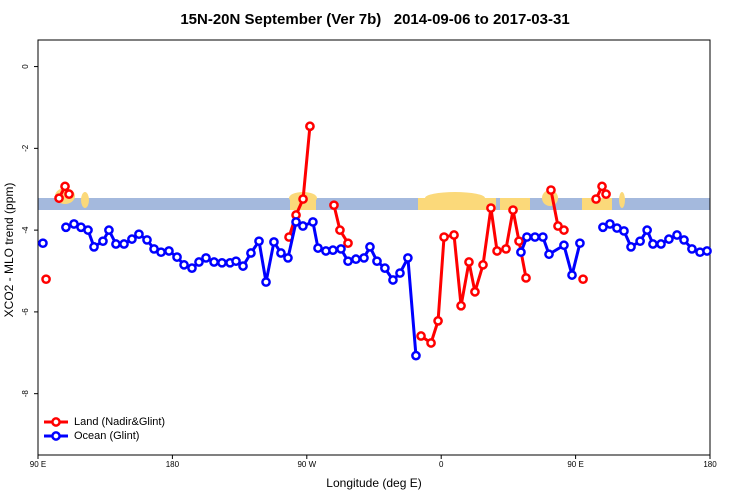 Image resolution: width=750 pixels, height=500 pixels. What do you see at coordinates (441, 464) in the screenshot?
I see `x-tick-label: 0` at bounding box center [441, 464].